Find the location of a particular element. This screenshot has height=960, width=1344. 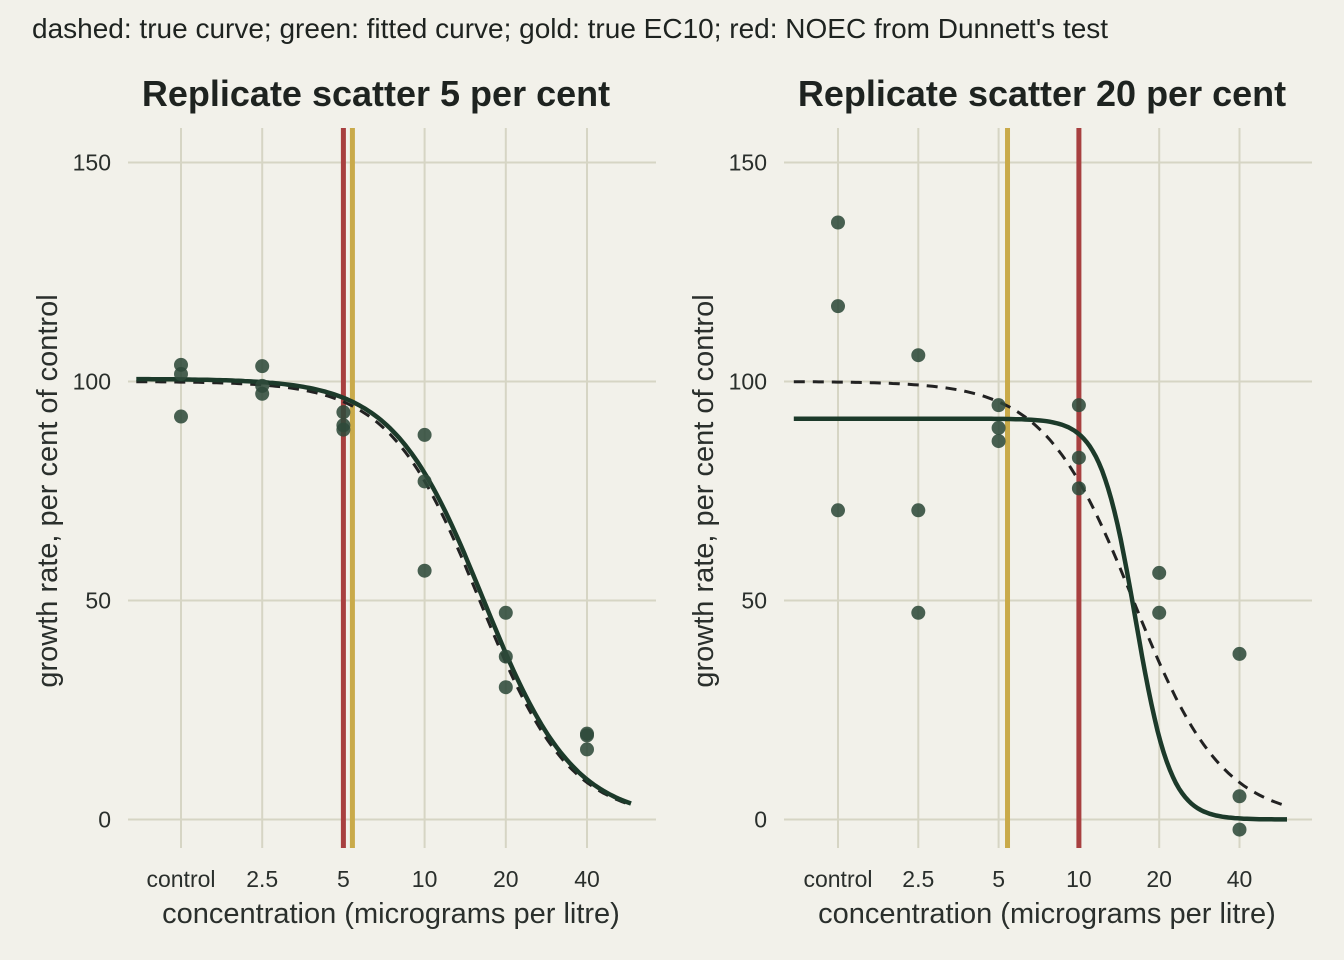

panel-title: Replicate scatter 5 per cent is located at coordinates (376, 93).